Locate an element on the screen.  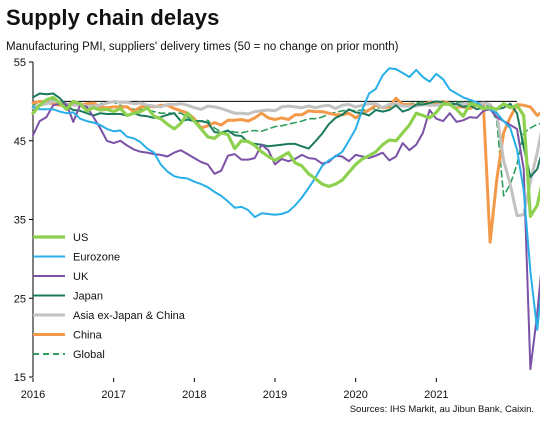
legend-label: Japan is located at coordinates (88, 297).